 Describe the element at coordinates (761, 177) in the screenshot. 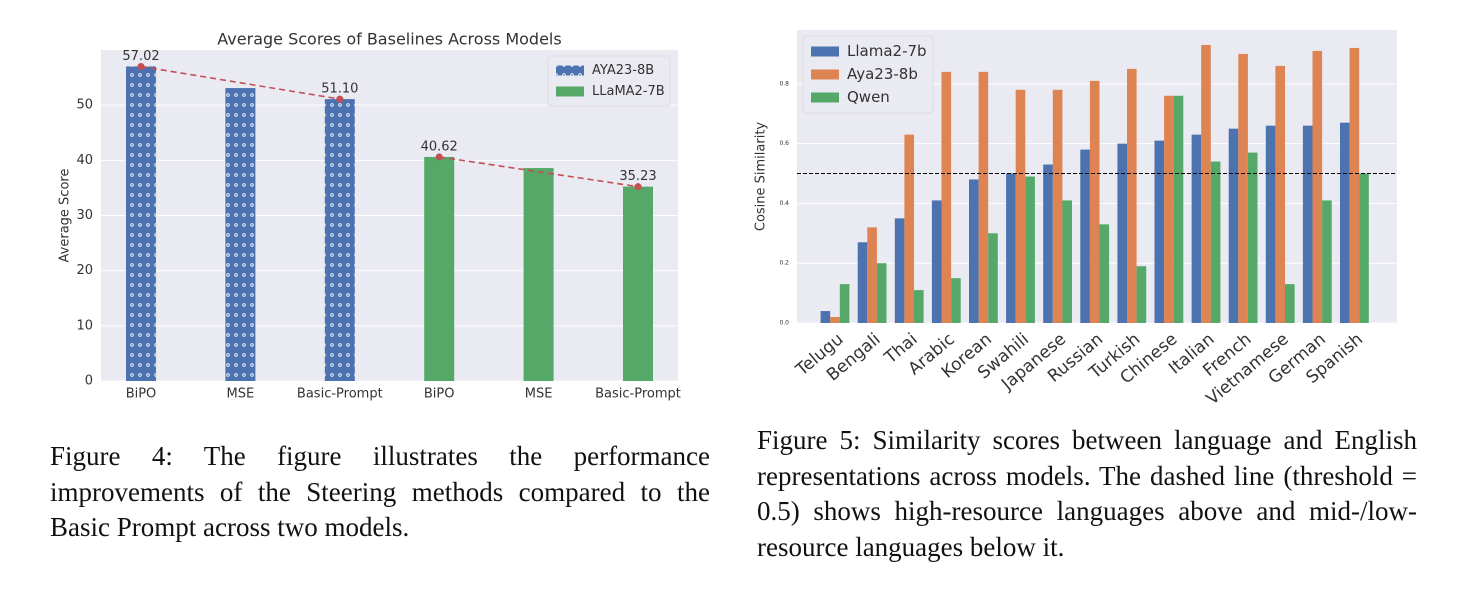

I see `y-axis-label: Cosine Similarity` at that location.